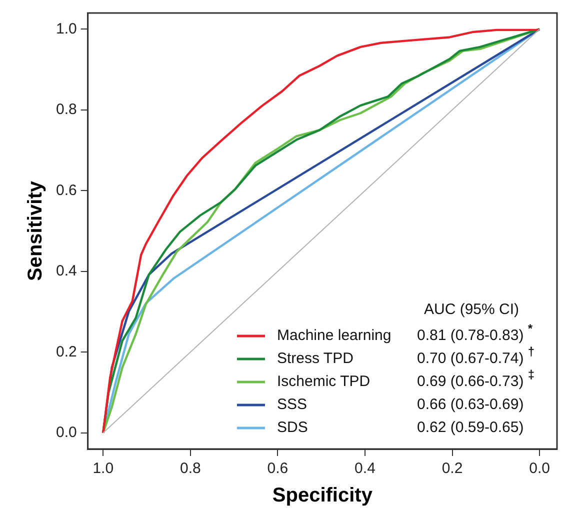 The width and height of the screenshot is (569, 514). Describe the element at coordinates (452, 469) in the screenshot. I see `x-tick-label: 0.2` at that location.